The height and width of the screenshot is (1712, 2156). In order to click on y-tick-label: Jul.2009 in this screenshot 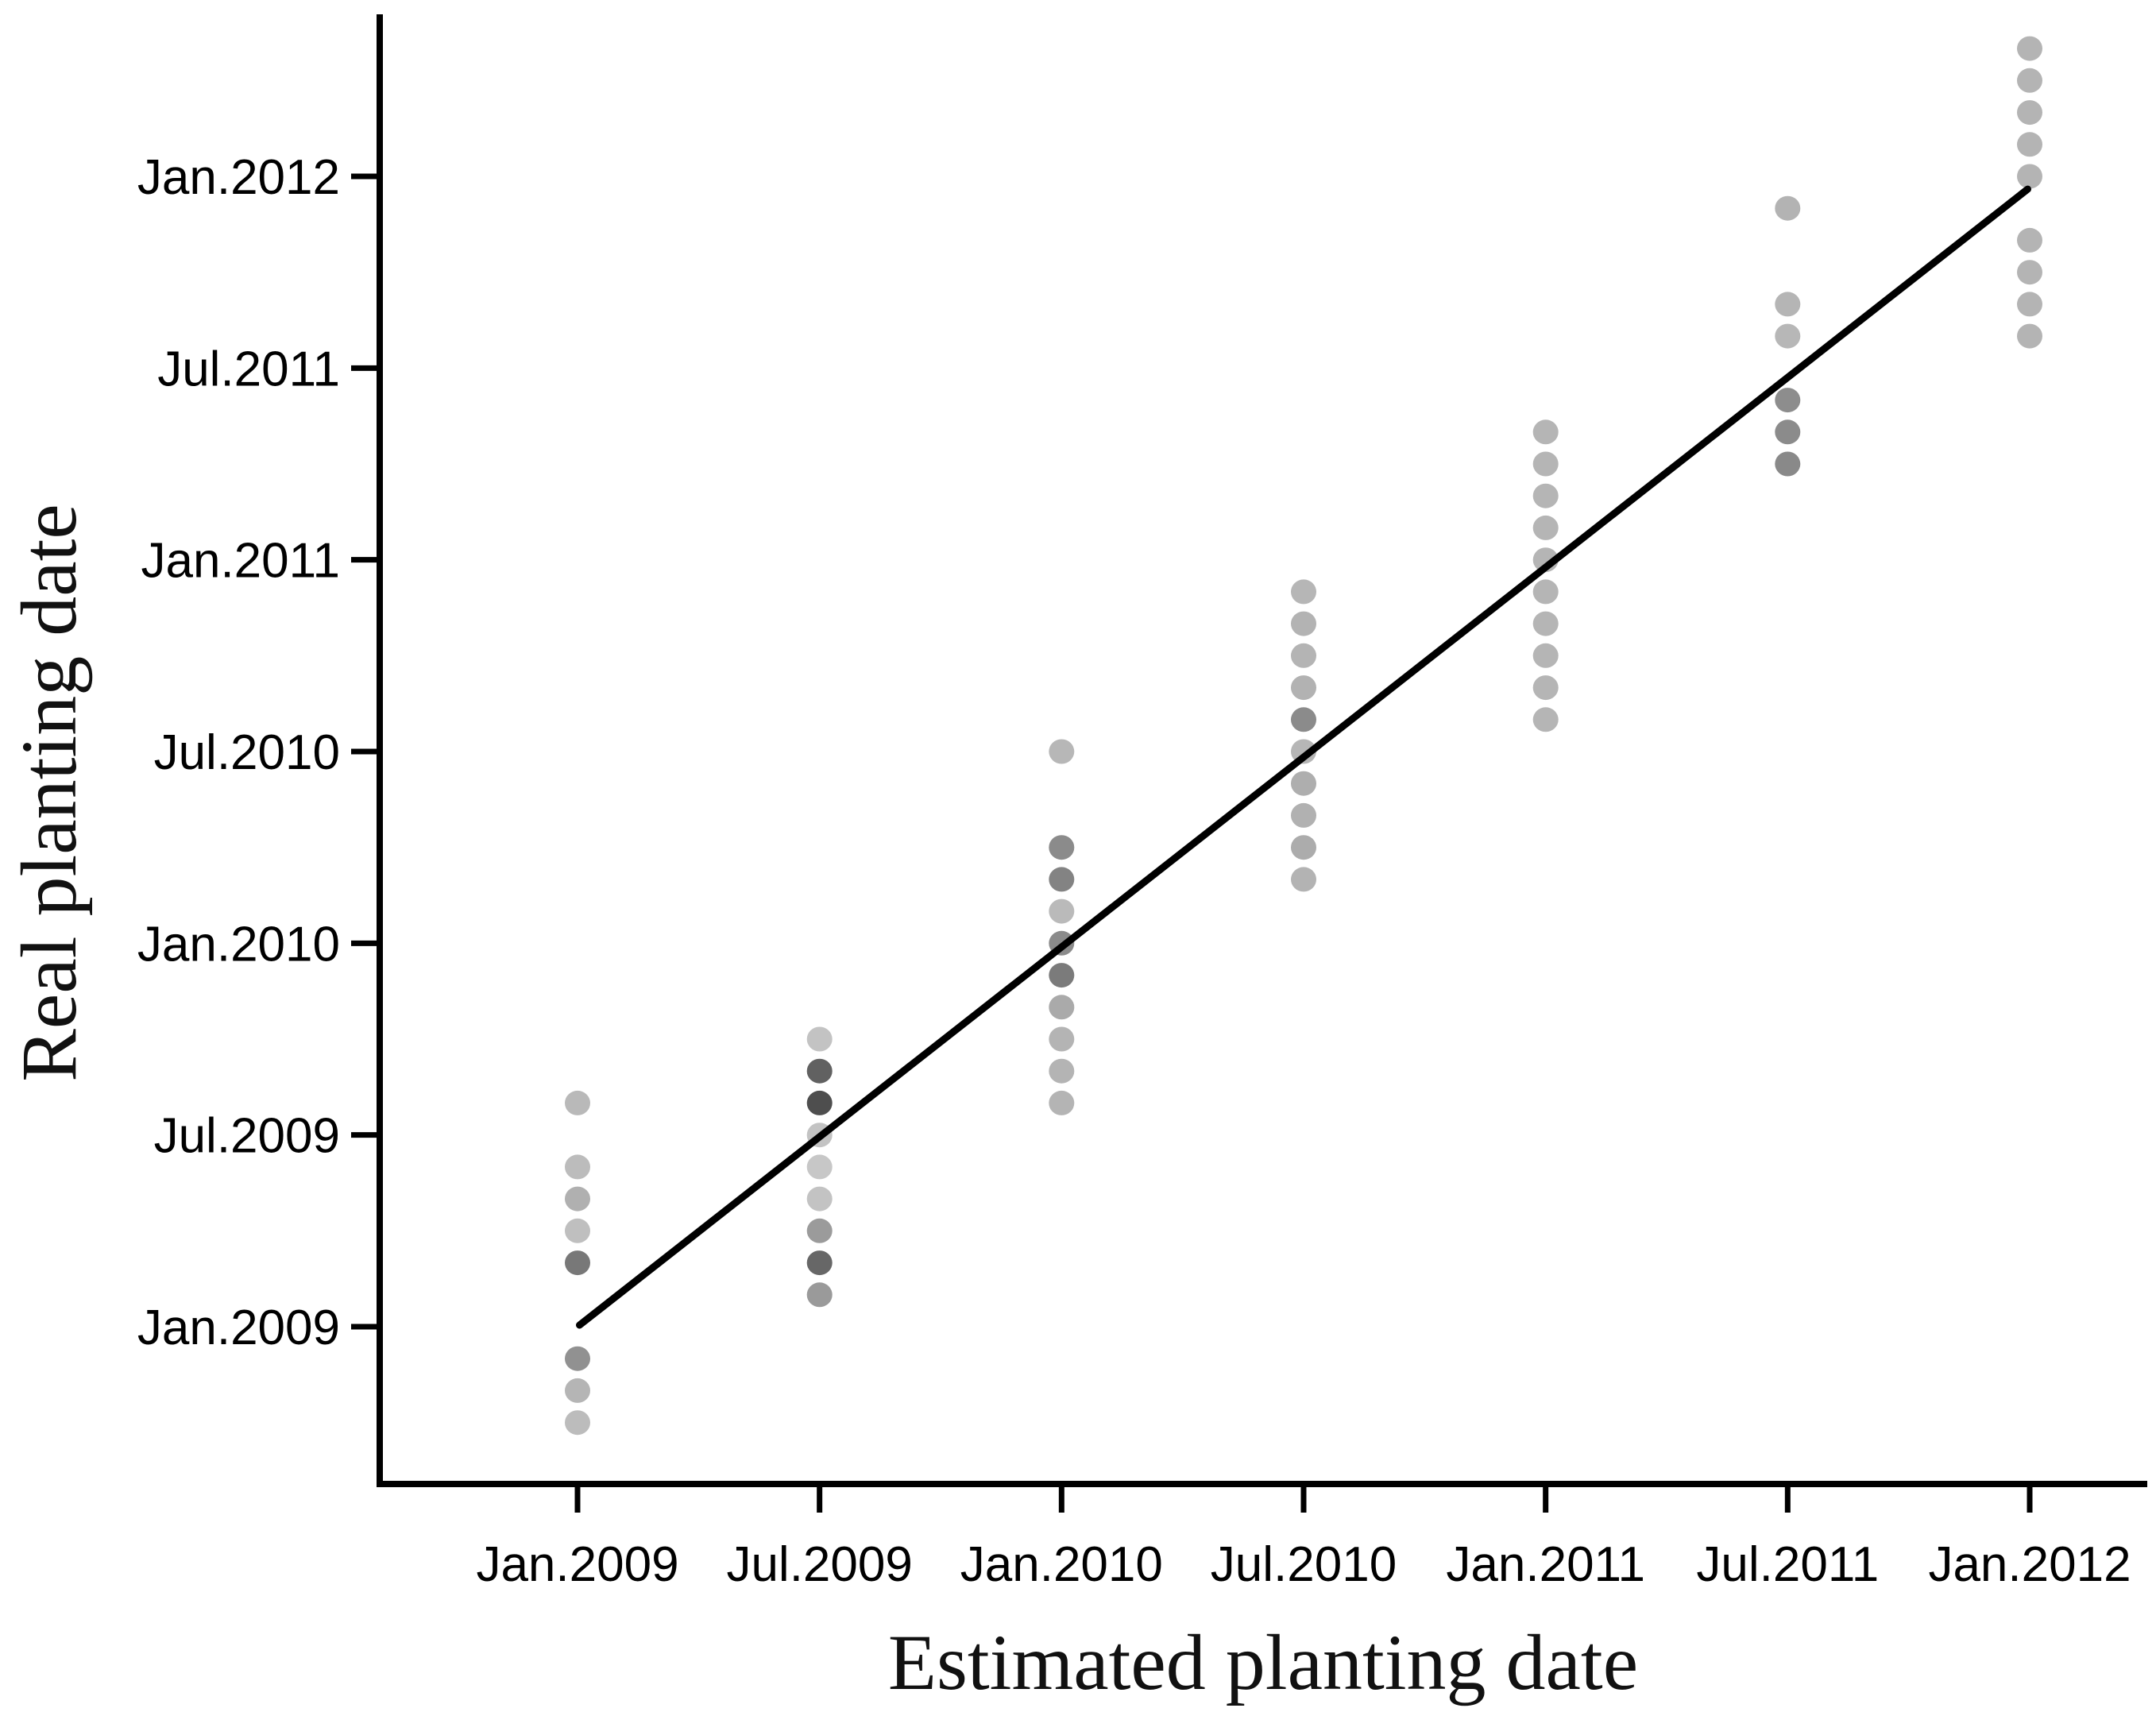, I will do `click(247, 1136)`.